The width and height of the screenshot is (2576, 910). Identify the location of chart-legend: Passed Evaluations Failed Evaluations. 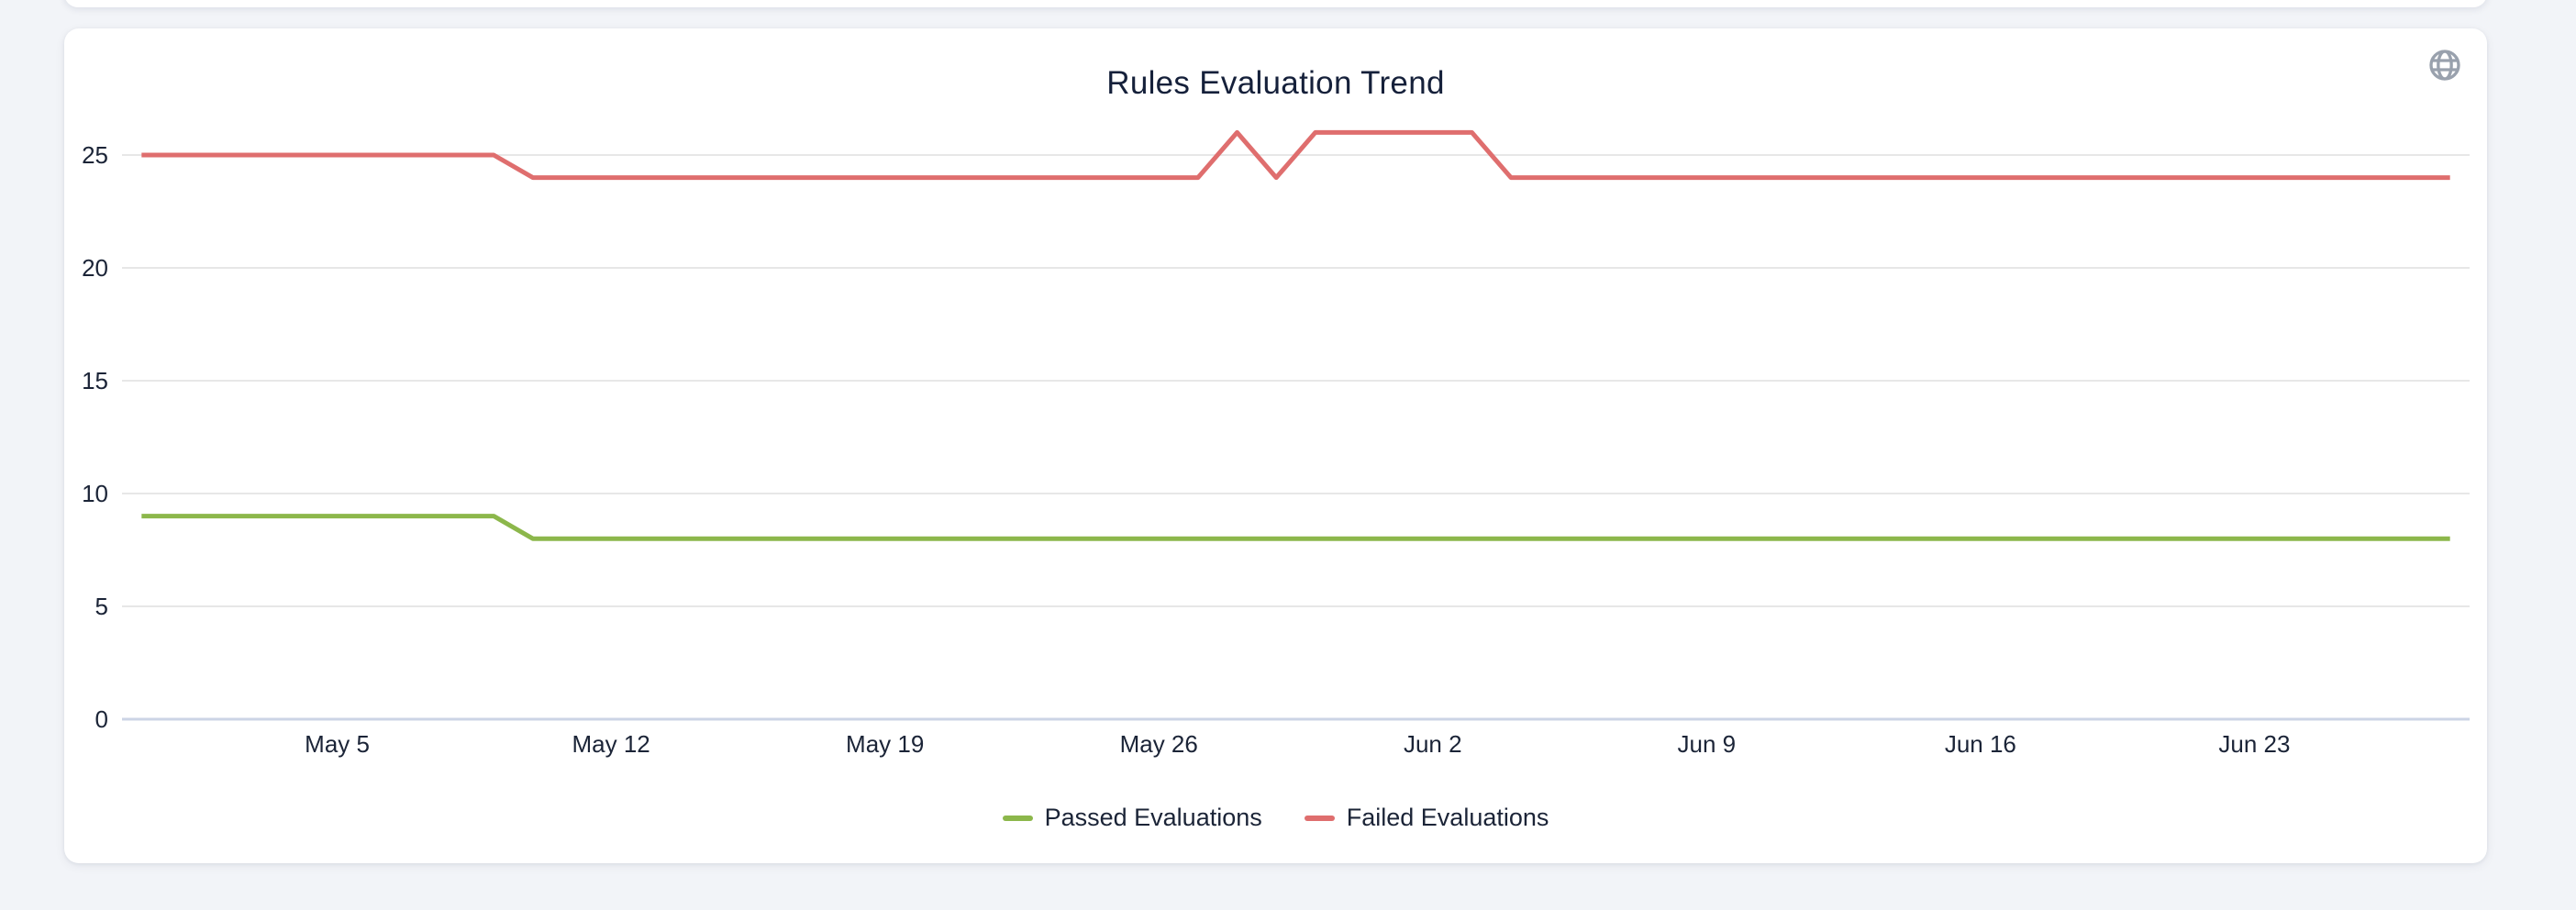
(1275, 818).